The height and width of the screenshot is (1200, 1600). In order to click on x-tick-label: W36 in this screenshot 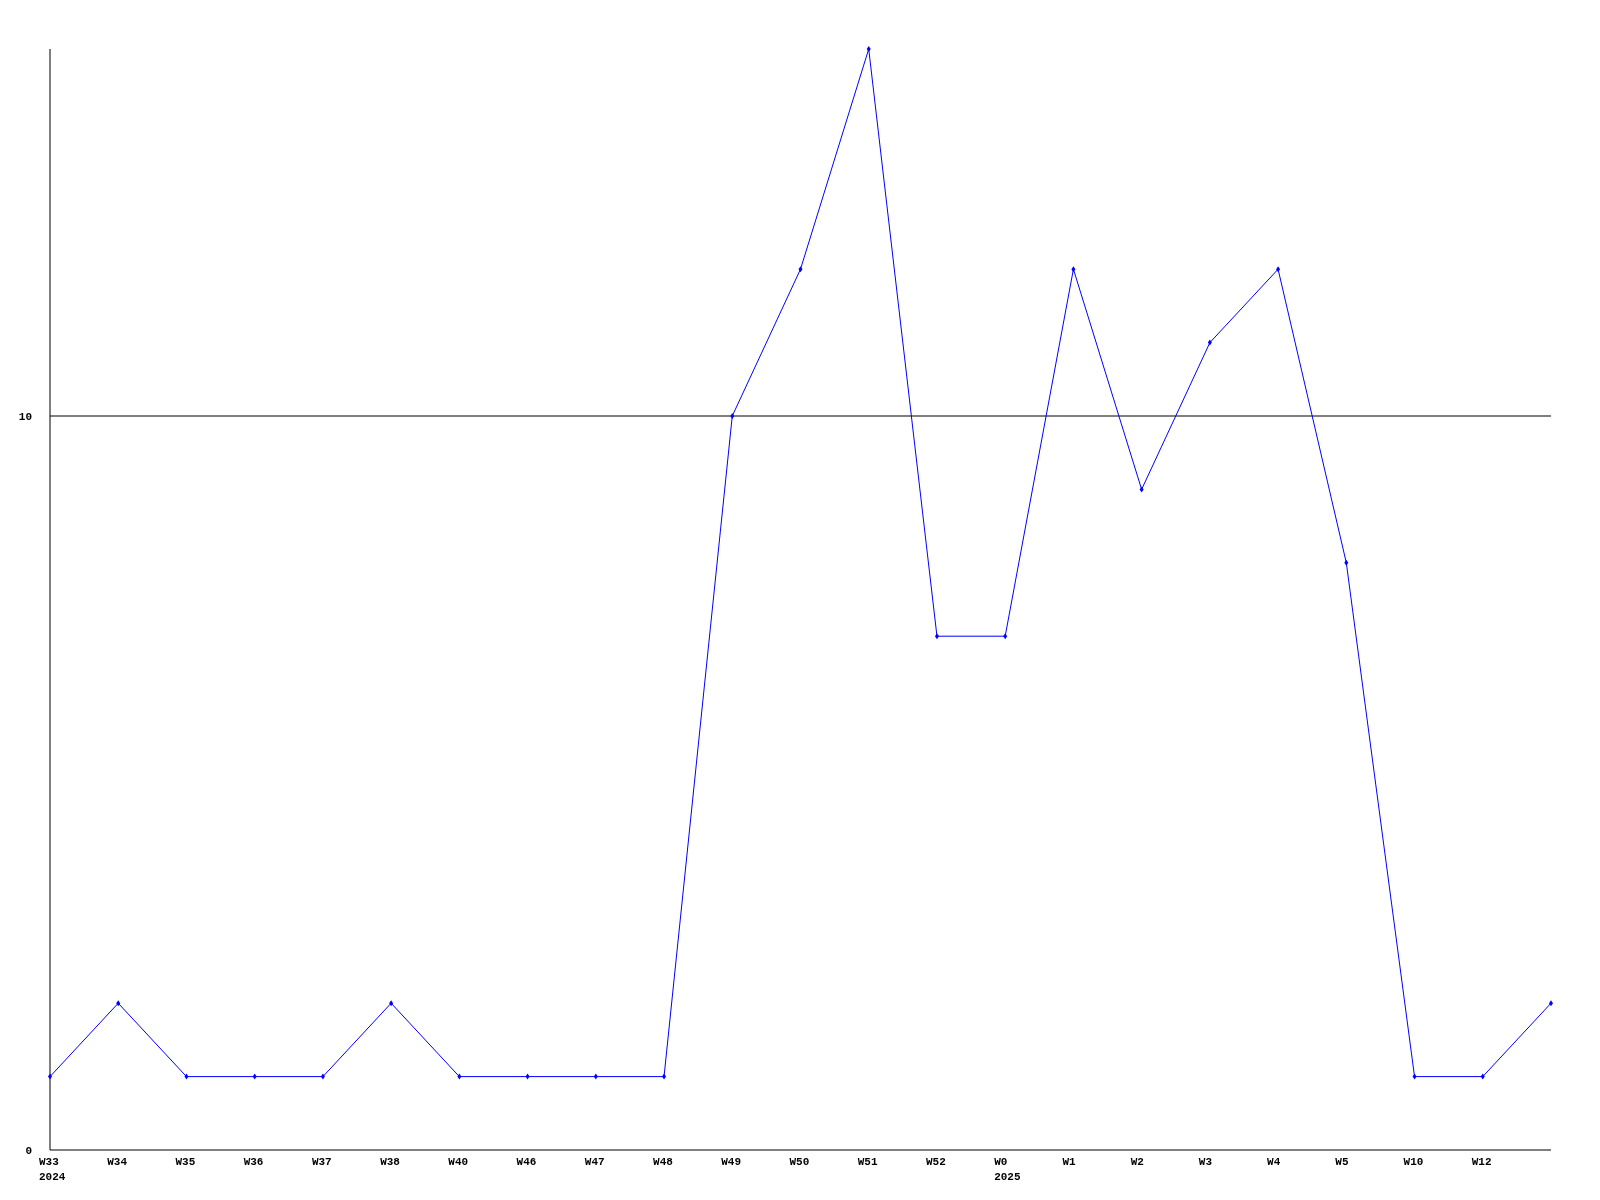, I will do `click(253, 1162)`.